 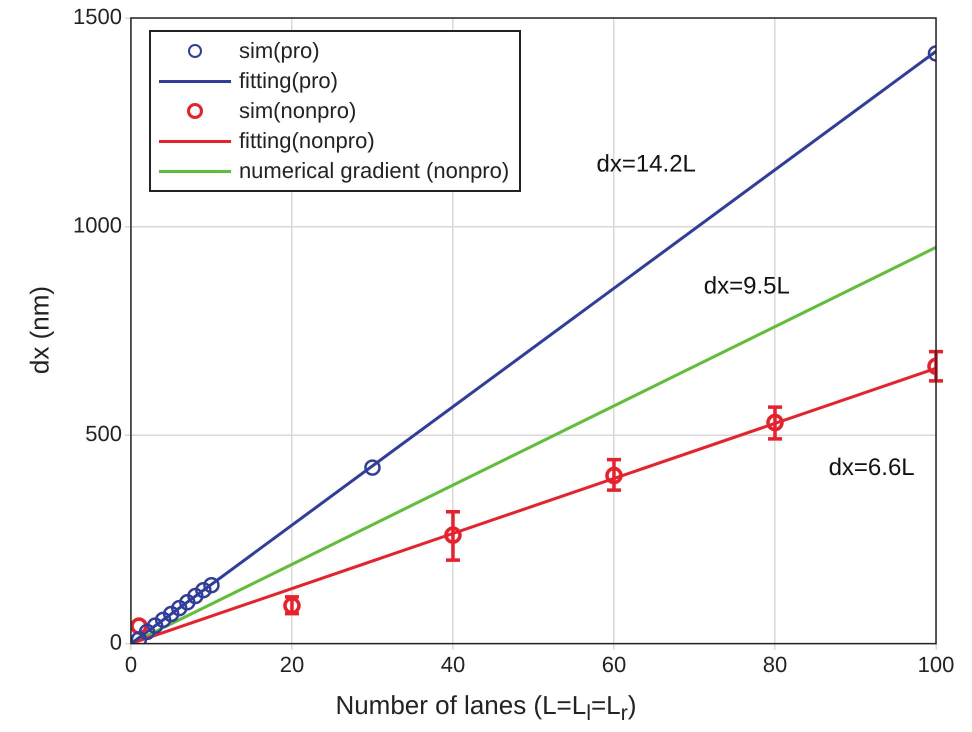 I want to click on annotation: dx=14.2L, so click(x=646, y=164).